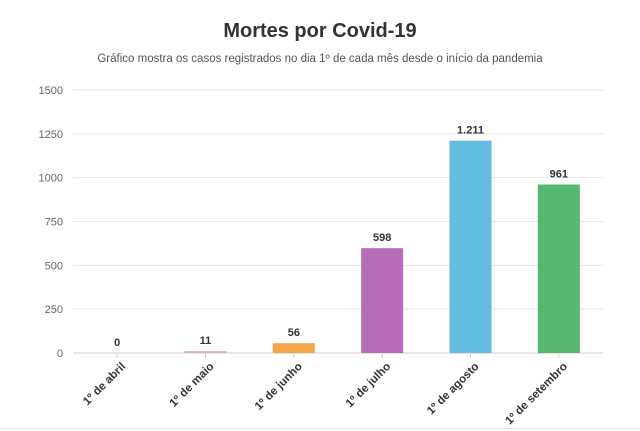 The width and height of the screenshot is (640, 431). I want to click on data-label: 1.211, so click(470, 131).